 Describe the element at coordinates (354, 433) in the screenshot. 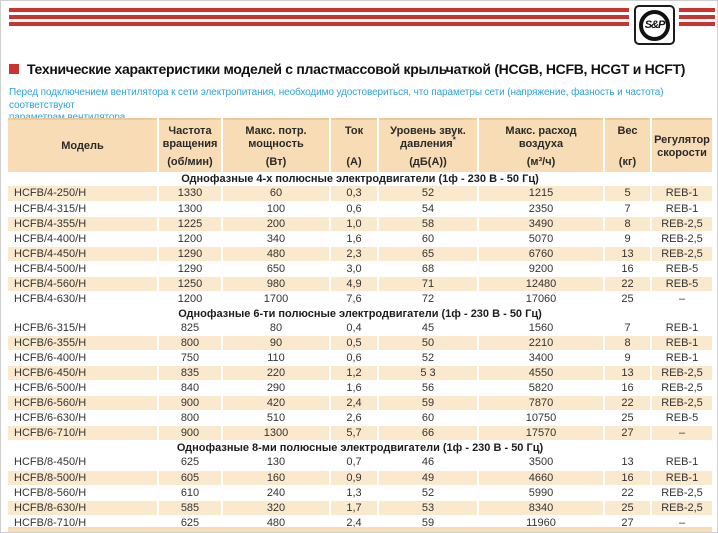

I see `value-cell-current: 5,7` at that location.